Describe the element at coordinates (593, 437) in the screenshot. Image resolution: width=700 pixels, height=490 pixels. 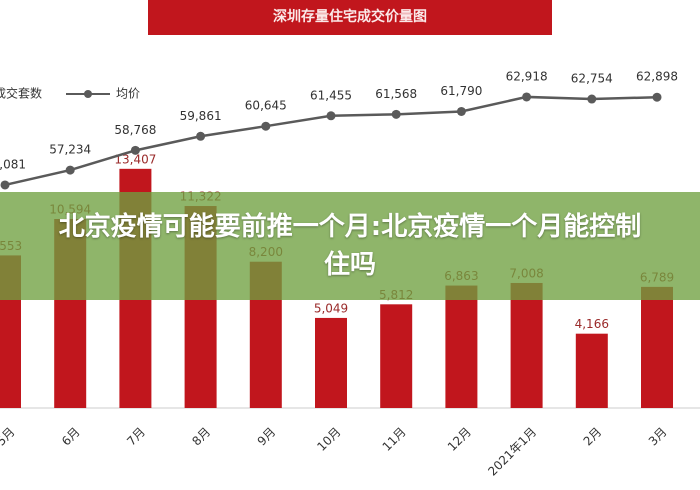
I see `x-tick-label: 2月` at that location.